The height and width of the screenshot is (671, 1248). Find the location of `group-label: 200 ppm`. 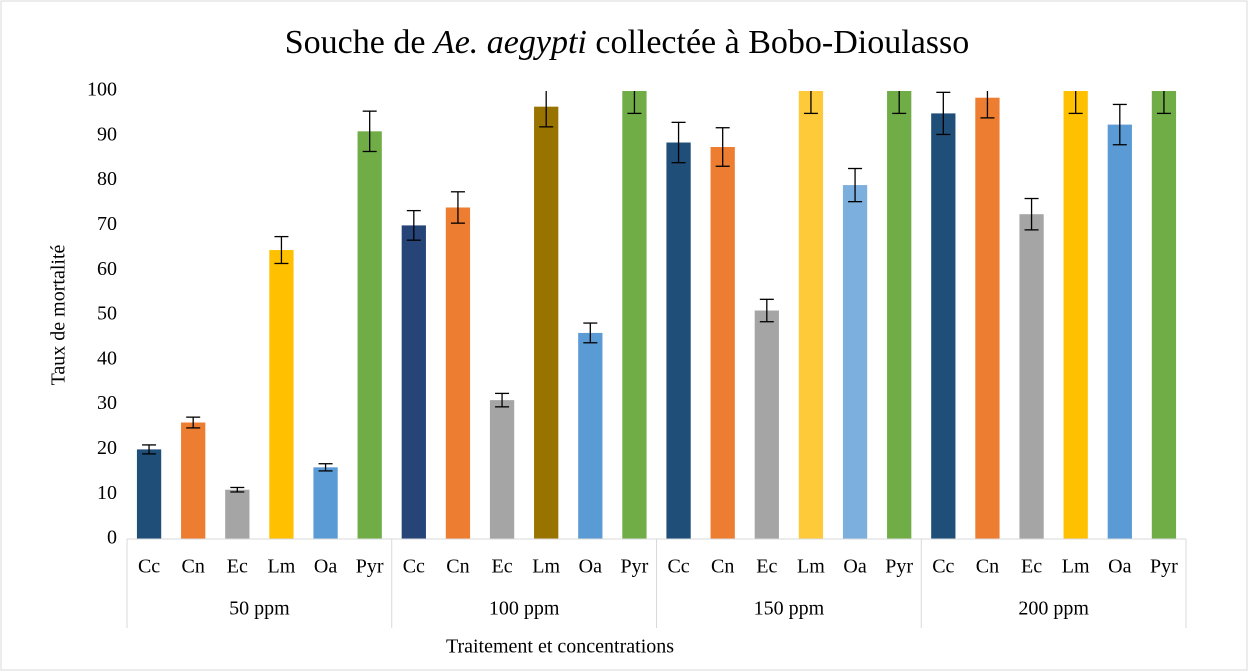

group-label: 200 ppm is located at coordinates (1053, 609).